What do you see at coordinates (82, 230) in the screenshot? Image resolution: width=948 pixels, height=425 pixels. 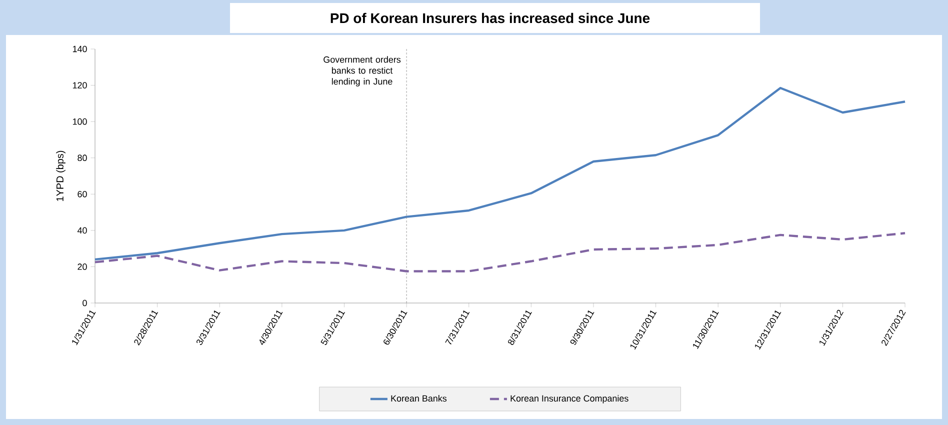 I see `y-tick-label: 40` at bounding box center [82, 230].